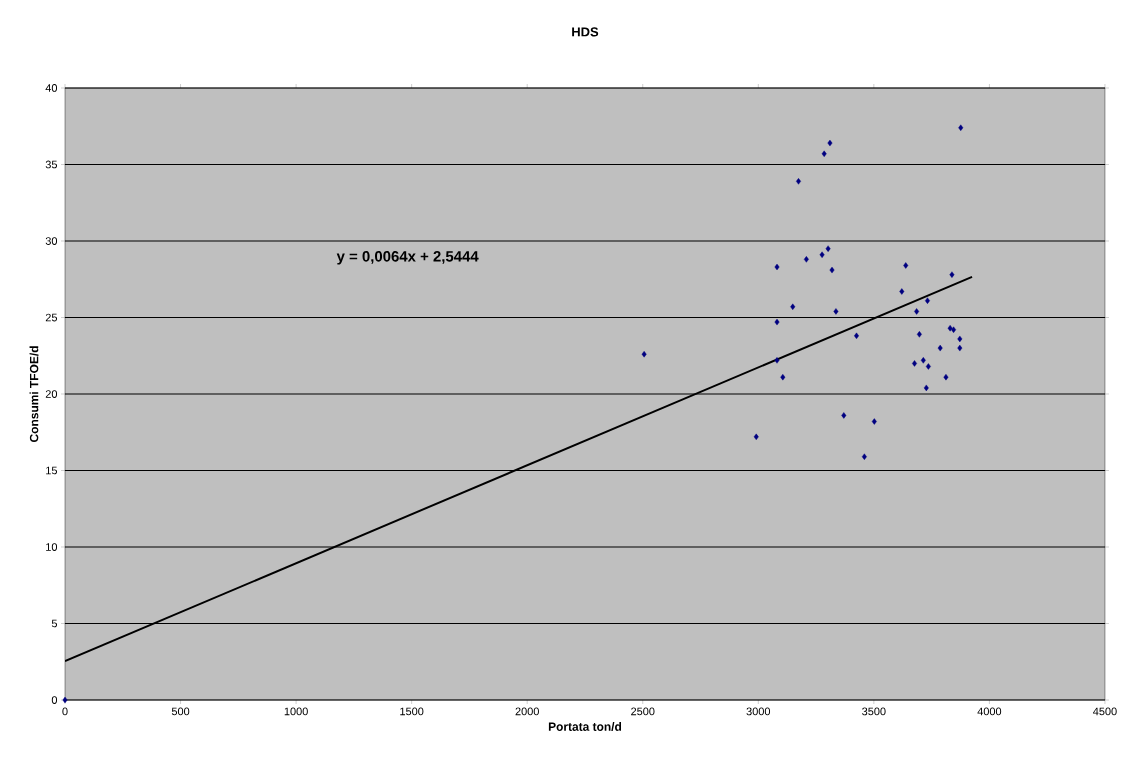 The width and height of the screenshot is (1127, 762). Describe the element at coordinates (412, 711) in the screenshot. I see `x-tick-label: 1500` at that location.